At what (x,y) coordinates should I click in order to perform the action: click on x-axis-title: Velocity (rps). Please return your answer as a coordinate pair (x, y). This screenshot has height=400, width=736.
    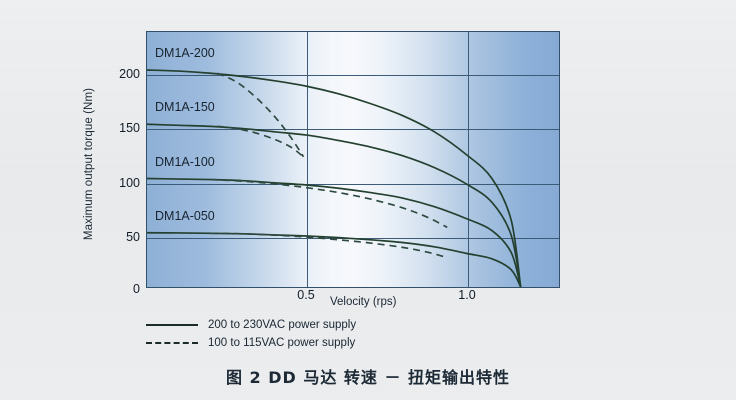
    Looking at the image, I should click on (363, 302).